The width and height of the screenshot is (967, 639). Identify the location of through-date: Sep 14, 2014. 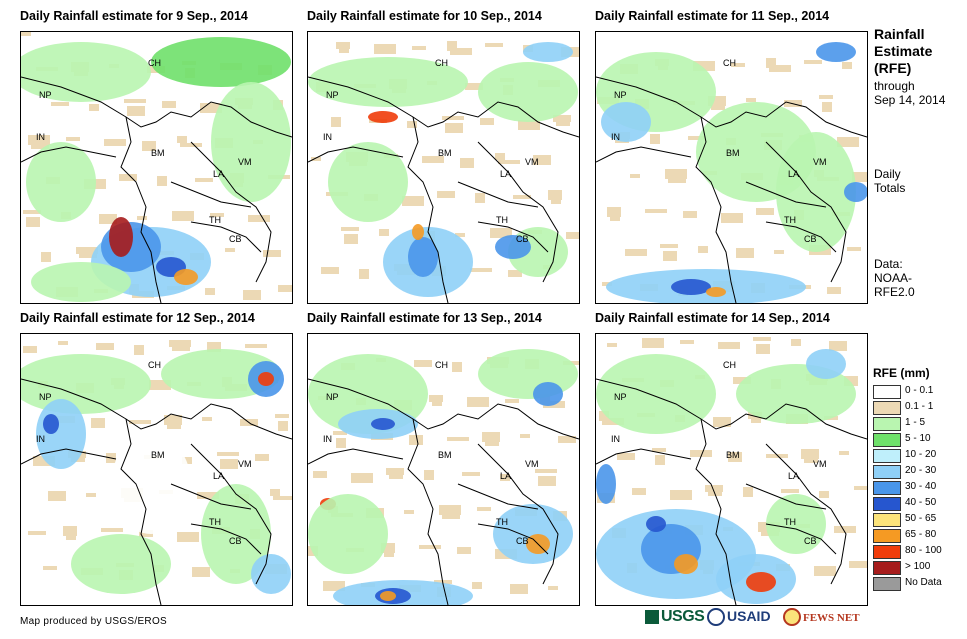
(910, 100).